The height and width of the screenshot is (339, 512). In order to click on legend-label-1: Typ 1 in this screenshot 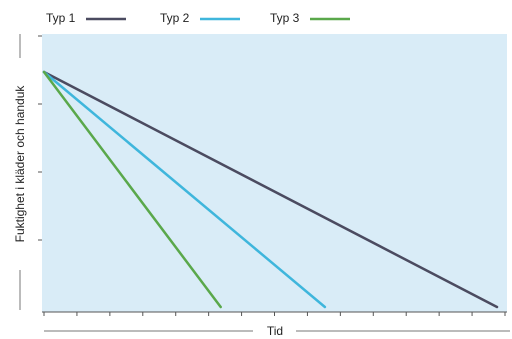, I will do `click(61, 18)`.